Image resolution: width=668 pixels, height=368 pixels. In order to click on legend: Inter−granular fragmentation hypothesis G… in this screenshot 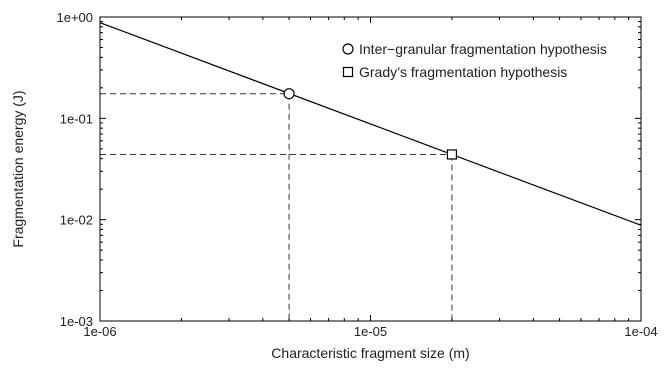, I will do `click(474, 60)`.